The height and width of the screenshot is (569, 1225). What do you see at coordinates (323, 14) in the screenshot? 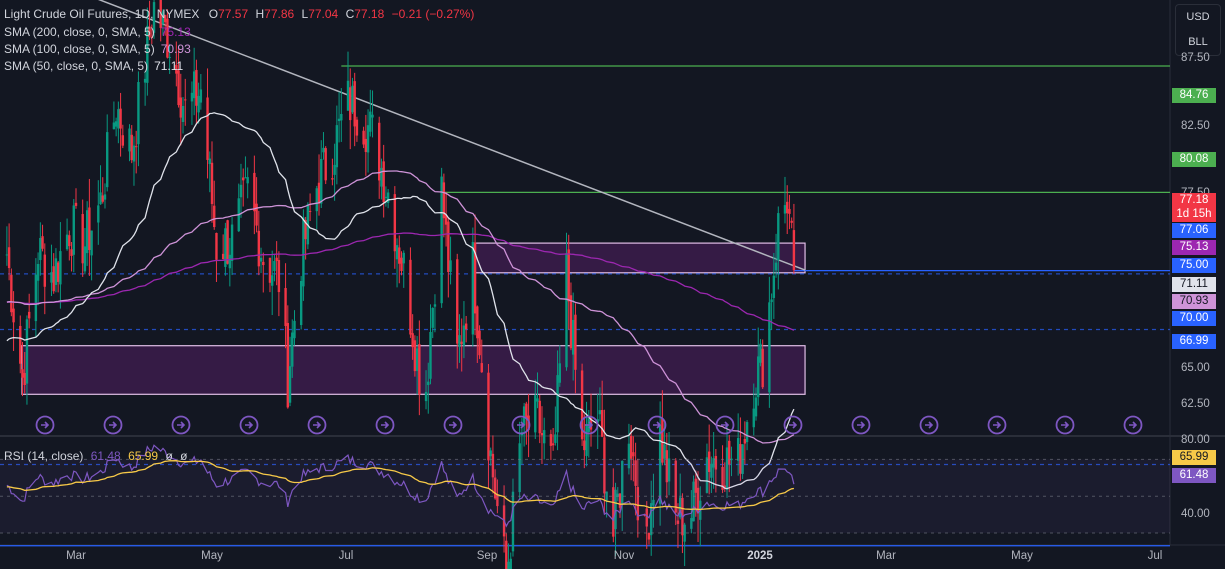
I see `low-value: 77.04` at bounding box center [323, 14].